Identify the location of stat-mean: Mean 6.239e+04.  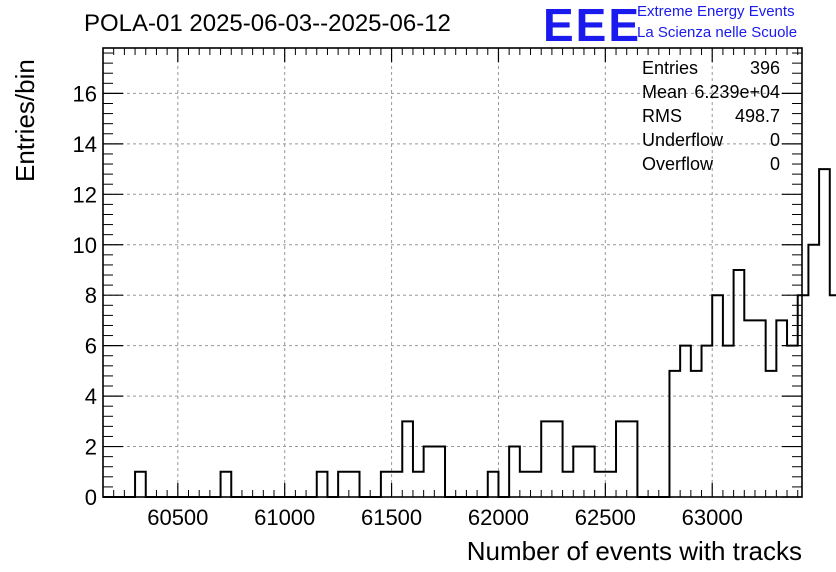
(711, 94).